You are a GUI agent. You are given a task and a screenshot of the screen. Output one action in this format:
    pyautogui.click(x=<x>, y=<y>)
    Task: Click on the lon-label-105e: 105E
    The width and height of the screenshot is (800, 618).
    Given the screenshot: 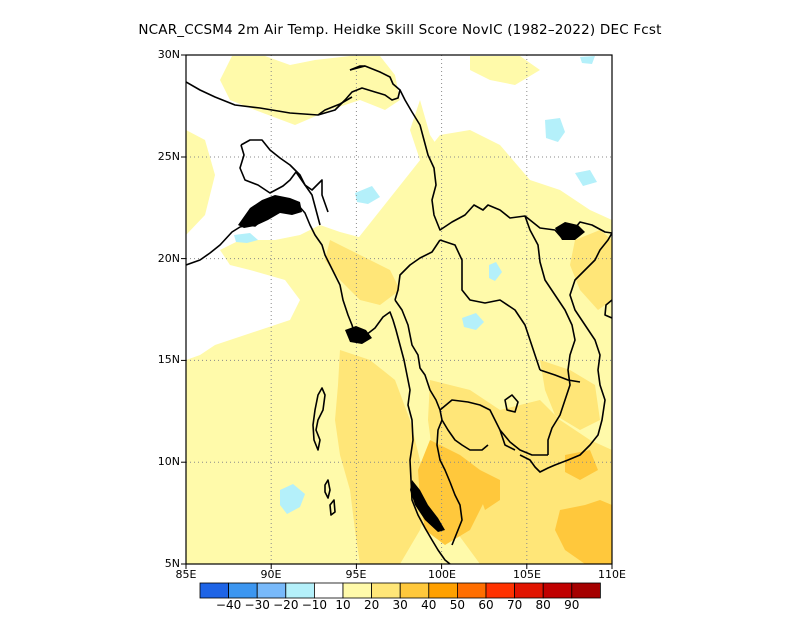 What is the action you would take?
    pyautogui.click(x=527, y=574)
    